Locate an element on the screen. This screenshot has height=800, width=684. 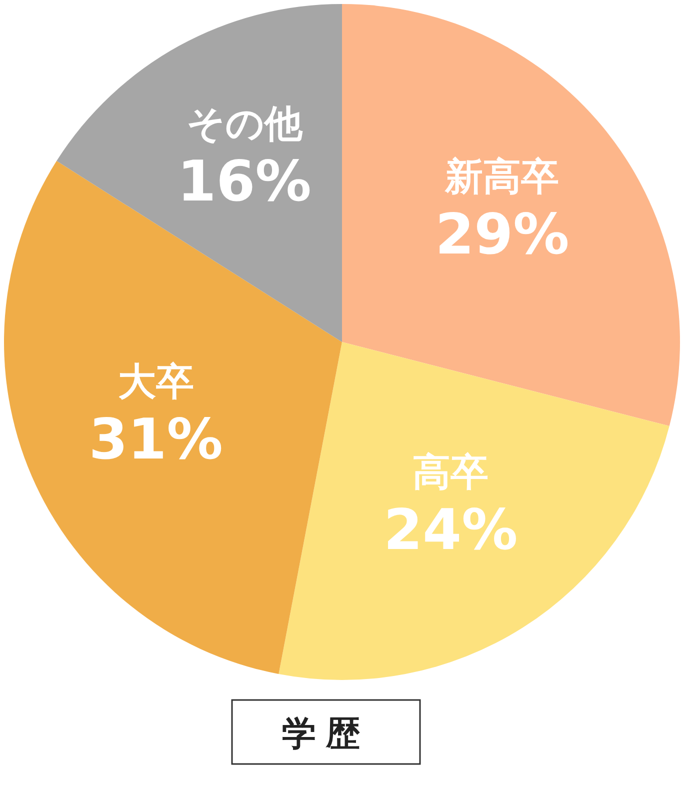
text: 学歴 is located at coordinates (326, 734).